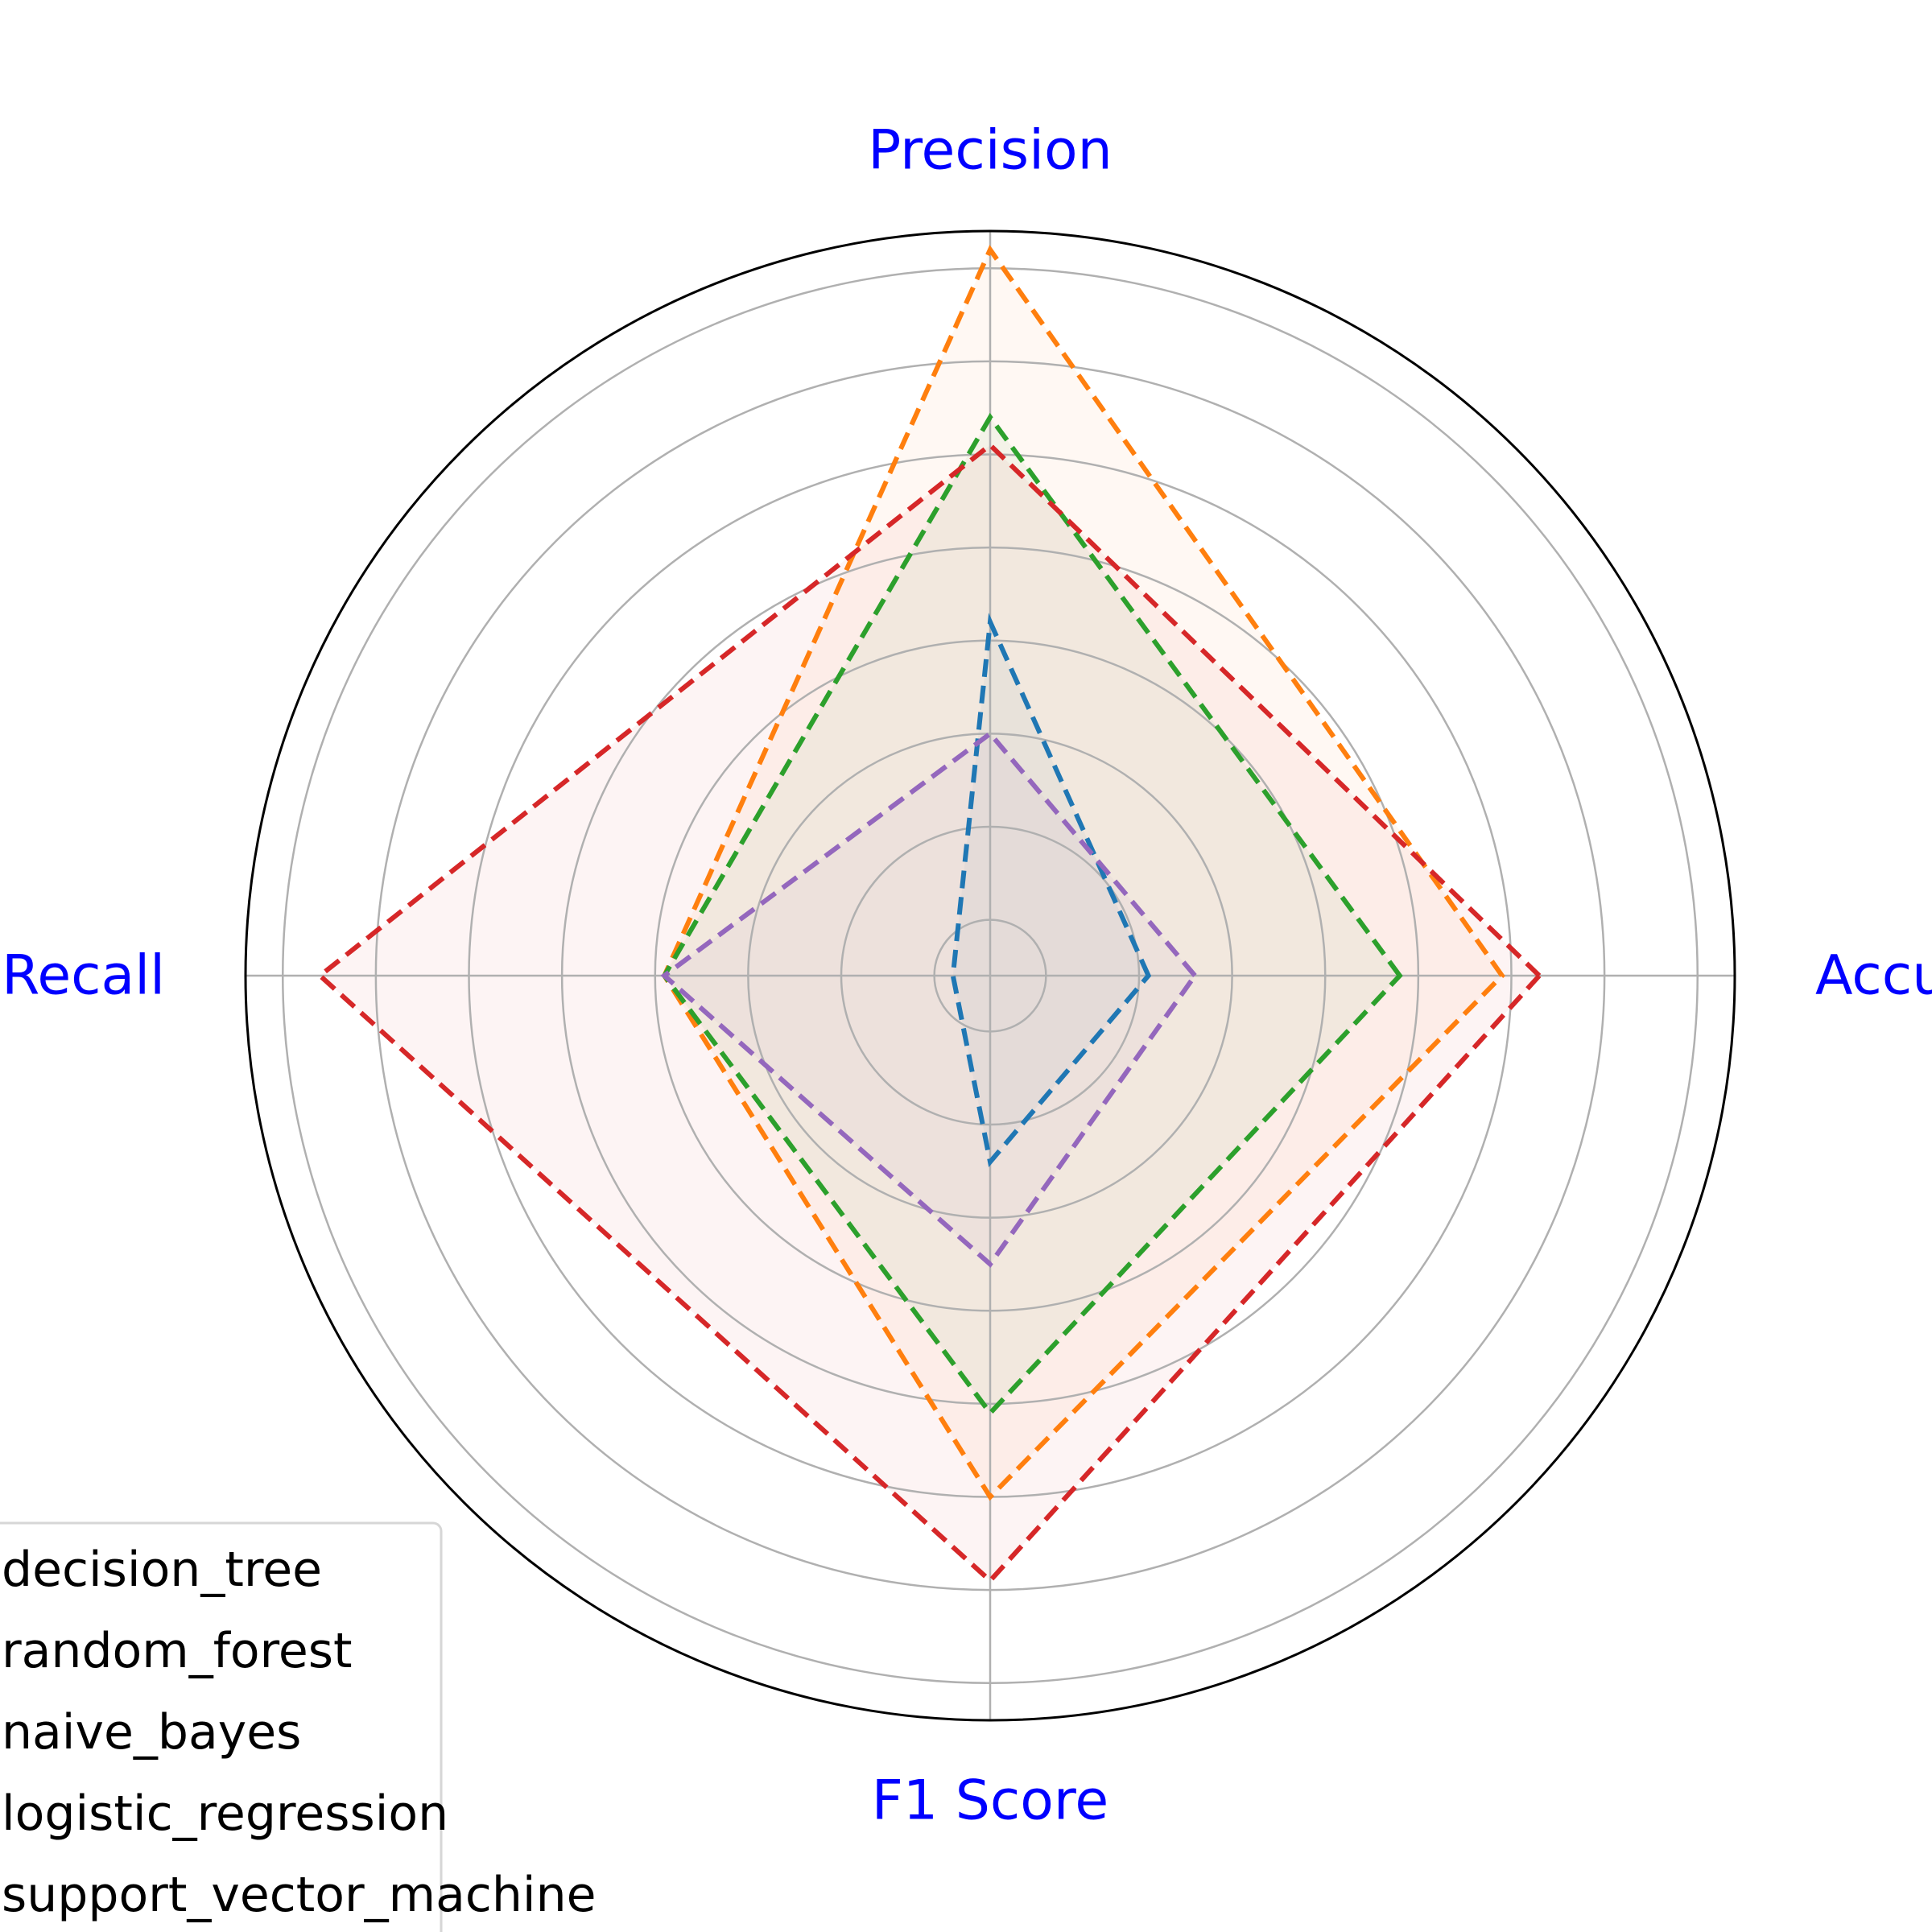  I want to click on series-line-decision_tree, so click(1051, 890).